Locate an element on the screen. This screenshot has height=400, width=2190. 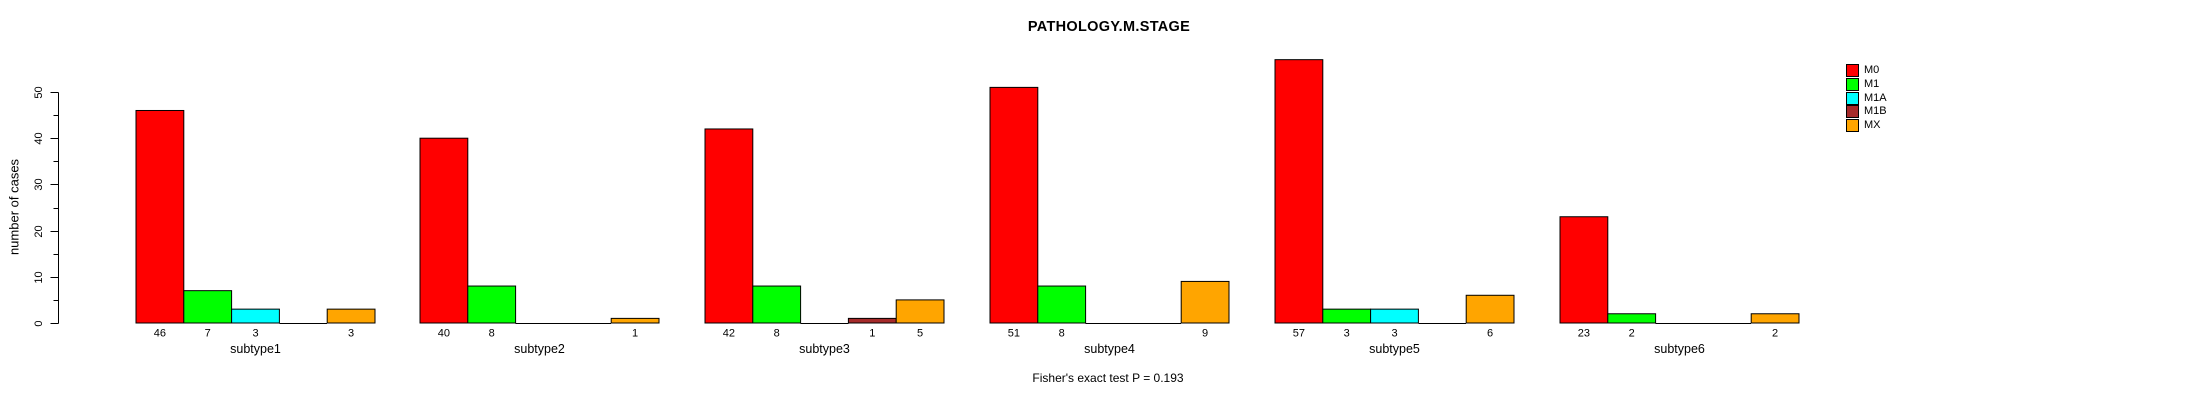
chart-title: PATHOLOGY.M.STAGE is located at coordinates (1109, 27).